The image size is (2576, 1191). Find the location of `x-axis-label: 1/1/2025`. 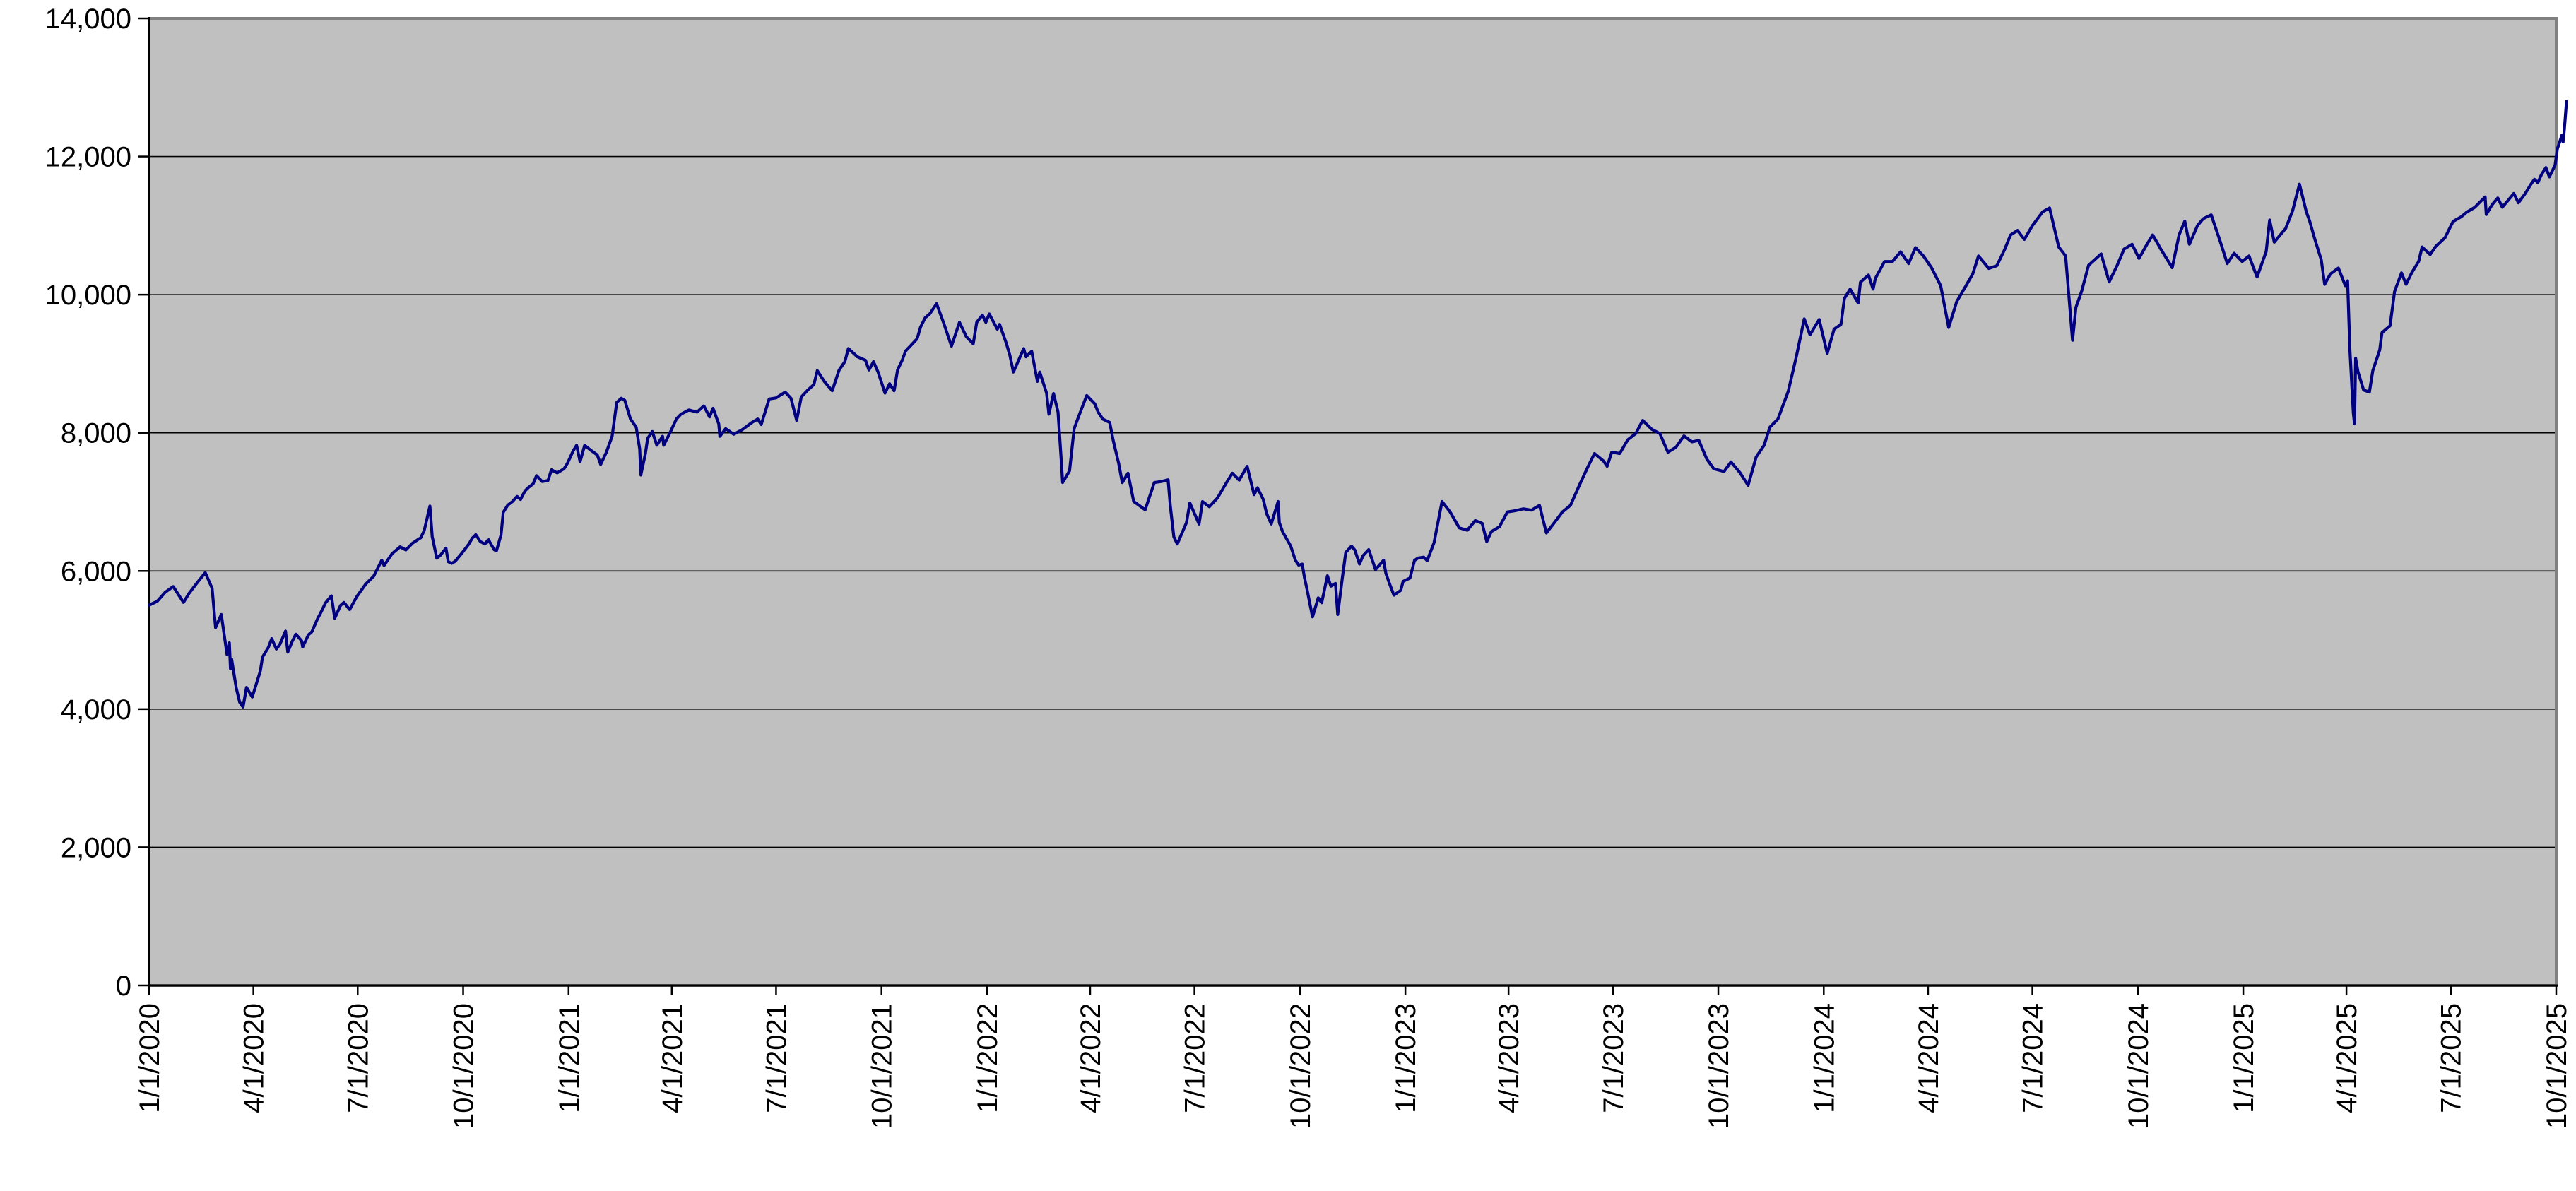

x-axis-label: 1/1/2025 is located at coordinates (2243, 1058).